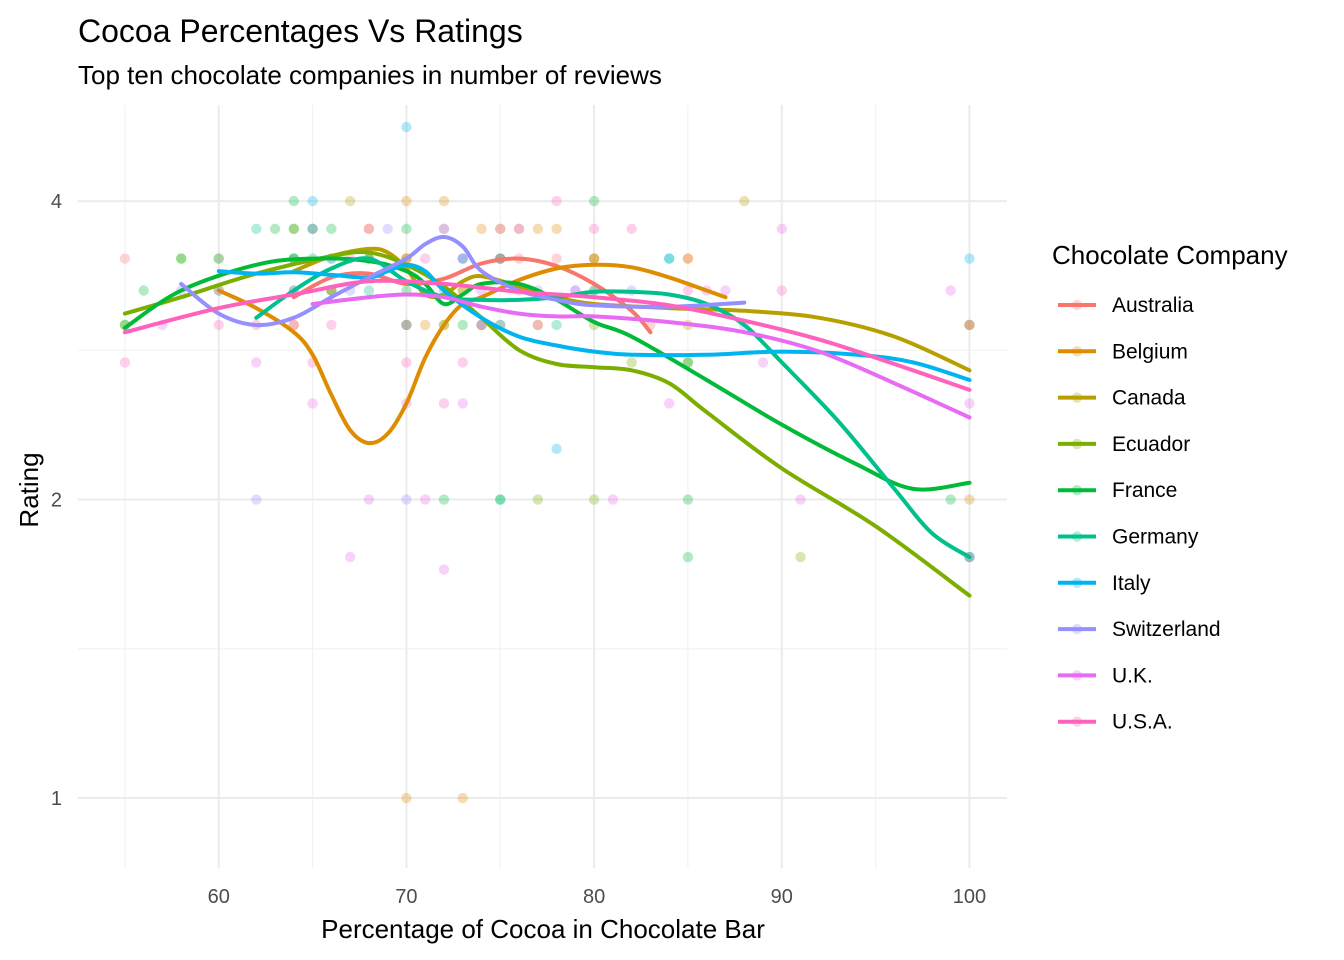 This screenshot has height=960, width=1344. What do you see at coordinates (1131, 583) in the screenshot?
I see `legend-label: Italy` at bounding box center [1131, 583].